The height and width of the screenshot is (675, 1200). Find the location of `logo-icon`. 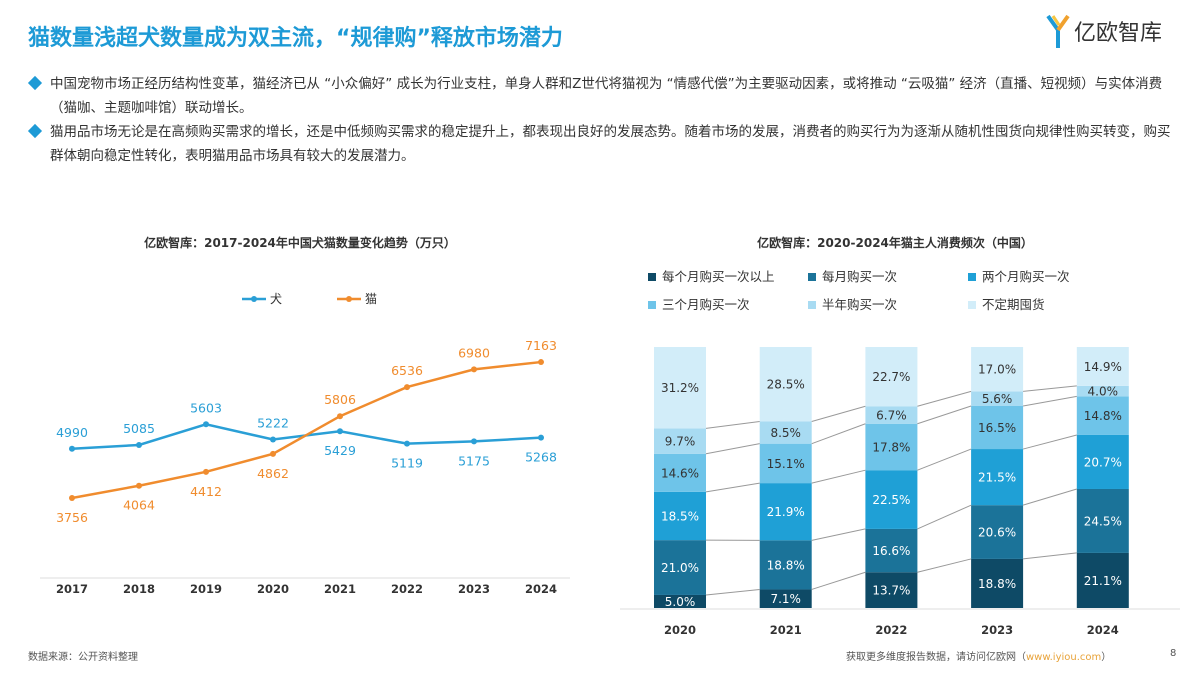

logo-icon is located at coordinates (1058, 31).